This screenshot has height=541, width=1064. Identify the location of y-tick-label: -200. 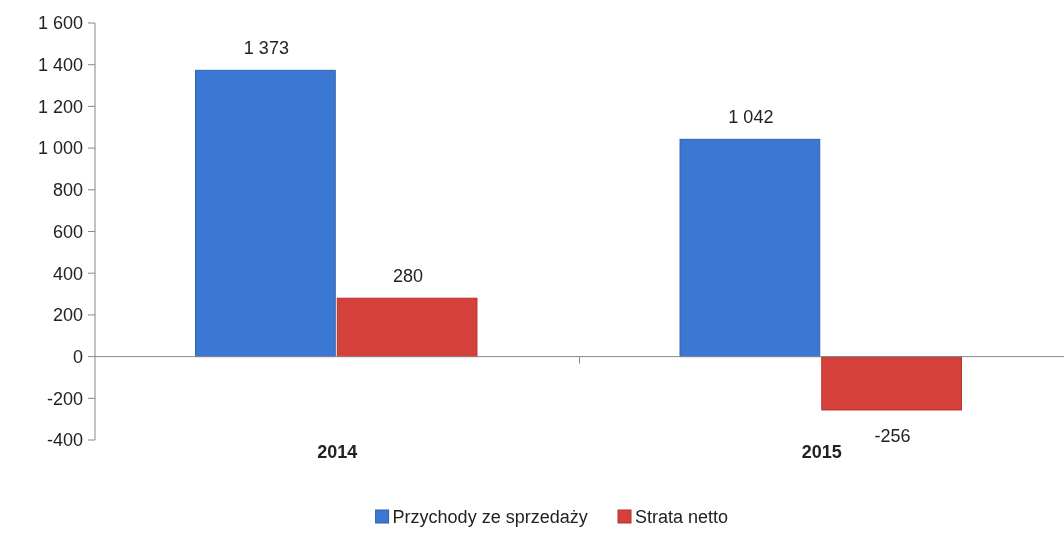
(64, 398).